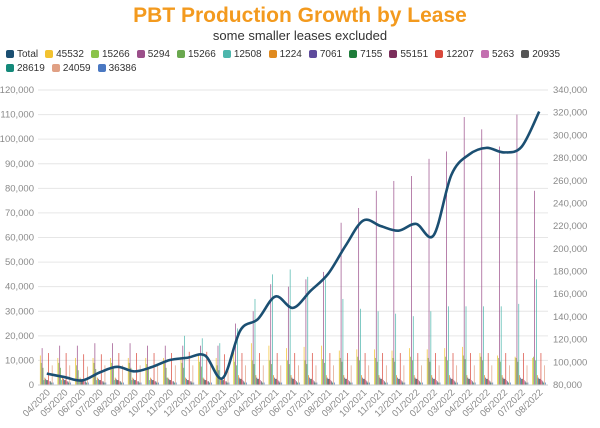 The height and width of the screenshot is (428, 600). Describe the element at coordinates (570, 158) in the screenshot. I see `y2-tick-label: 280,000` at that location.